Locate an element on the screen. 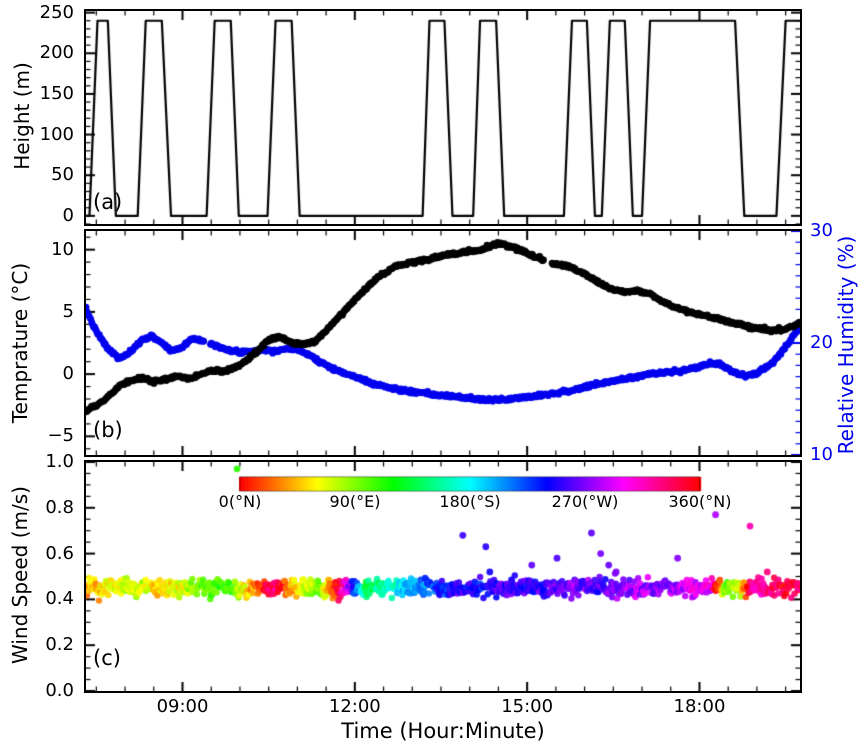 This screenshot has width=864, height=751. tick-label: 1.0 is located at coordinates (59, 461).